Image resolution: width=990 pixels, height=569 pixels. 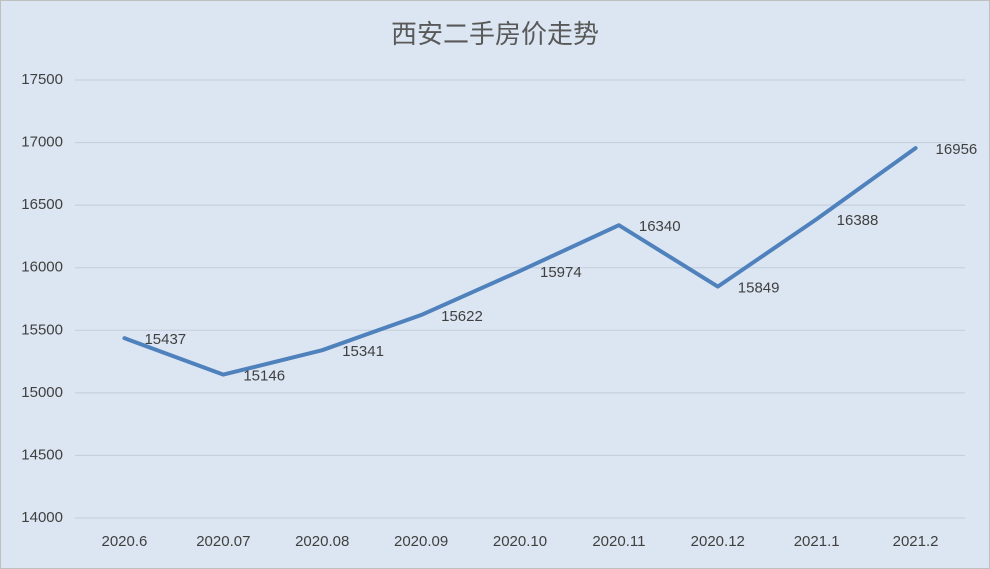 I want to click on data-label: 16956, so click(x=957, y=149).